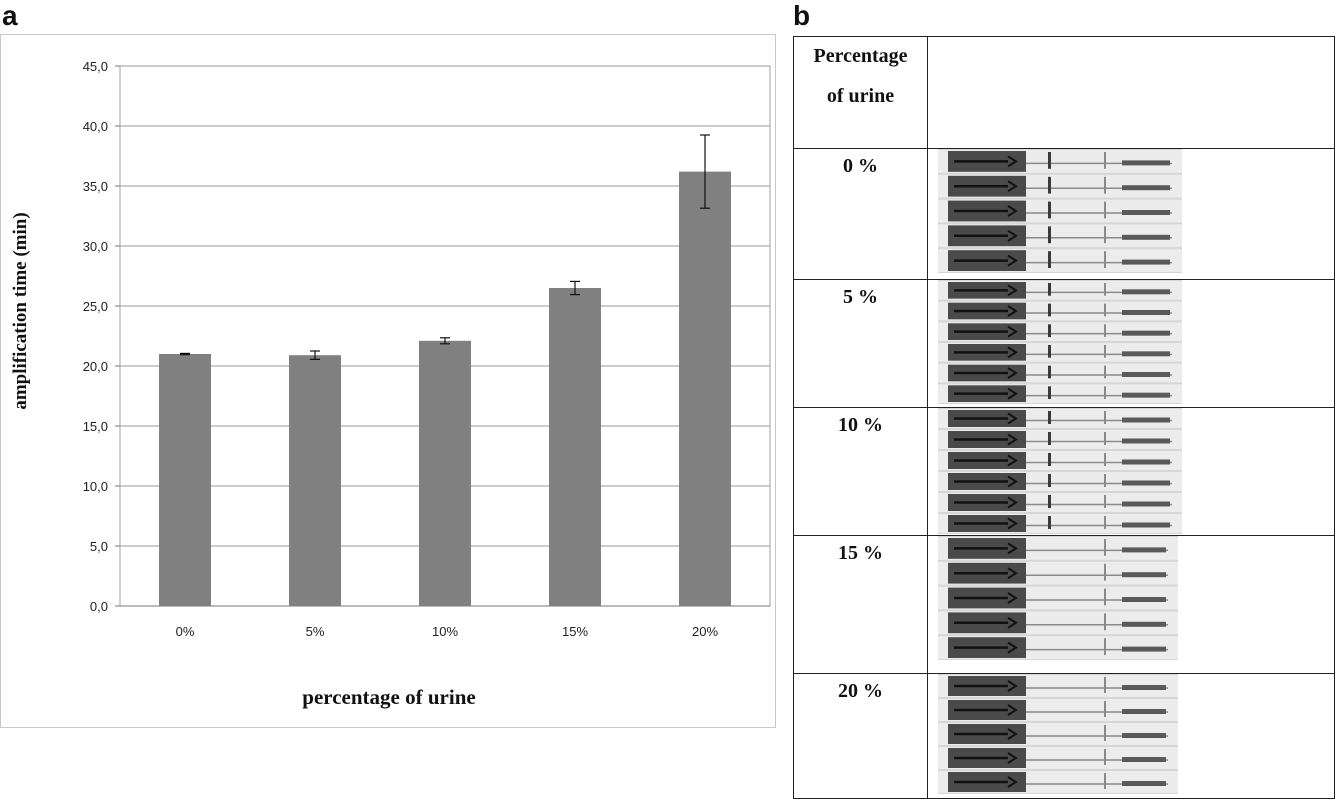  What do you see at coordinates (95, 426) in the screenshot?
I see `y-tick-label: 15,0` at bounding box center [95, 426].